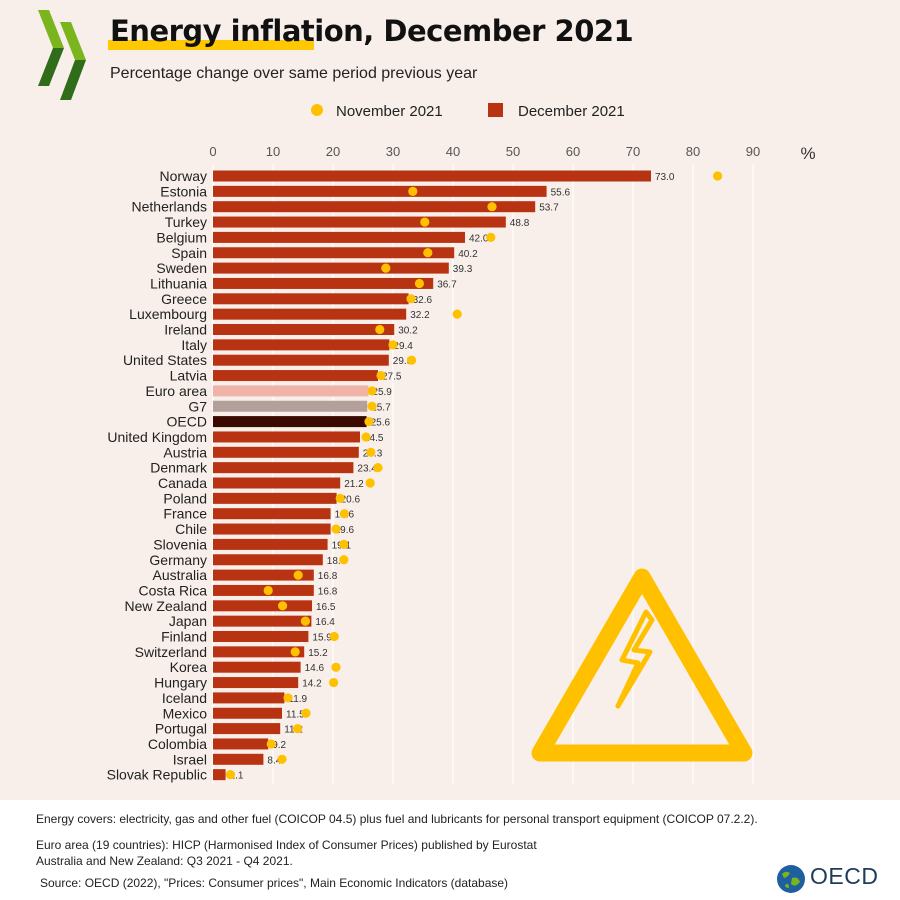  Describe the element at coordinates (463, 269) in the screenshot. I see `value-label: 39.3` at that location.